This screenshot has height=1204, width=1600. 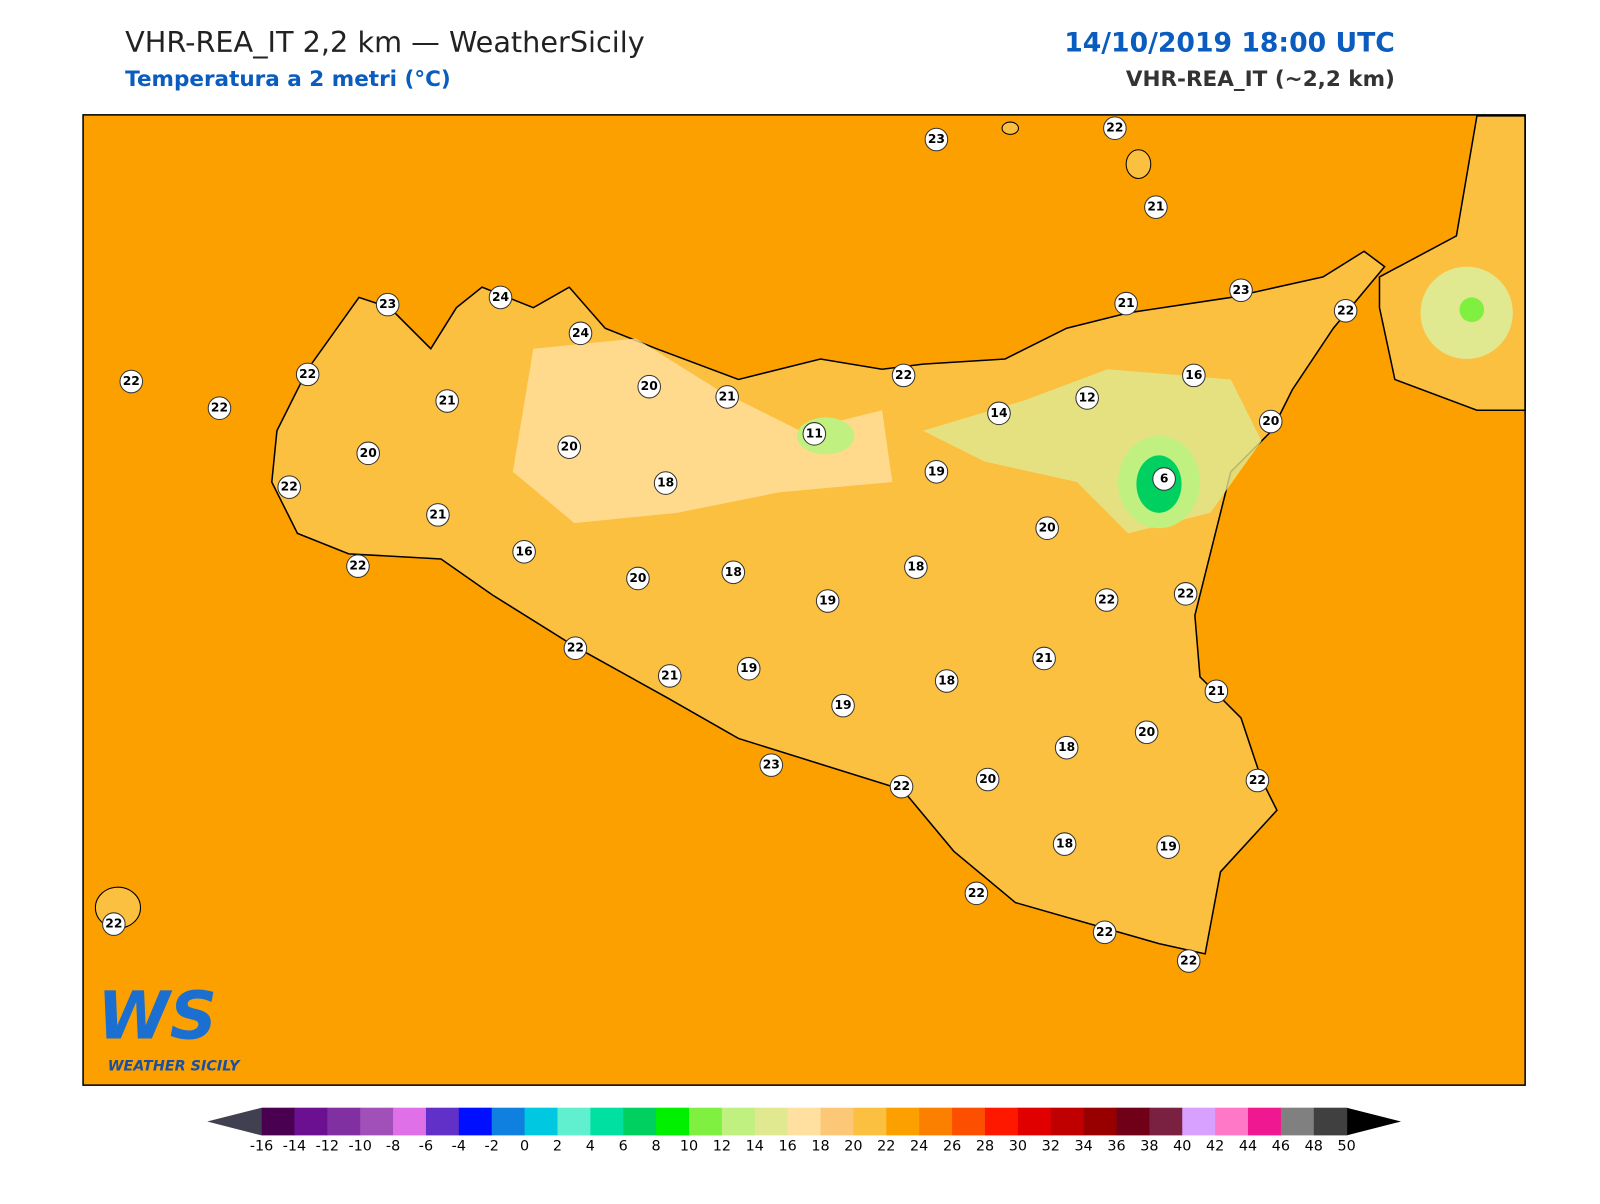 I want to click on station-value: 14, so click(x=998, y=413).